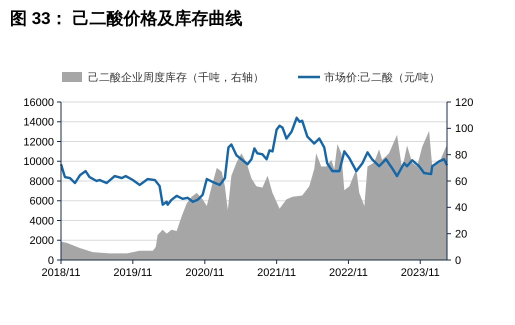 The width and height of the screenshot is (515, 325). Describe the element at coordinates (38, 162) in the screenshot. I see `y-tick-label: 10000` at that location.